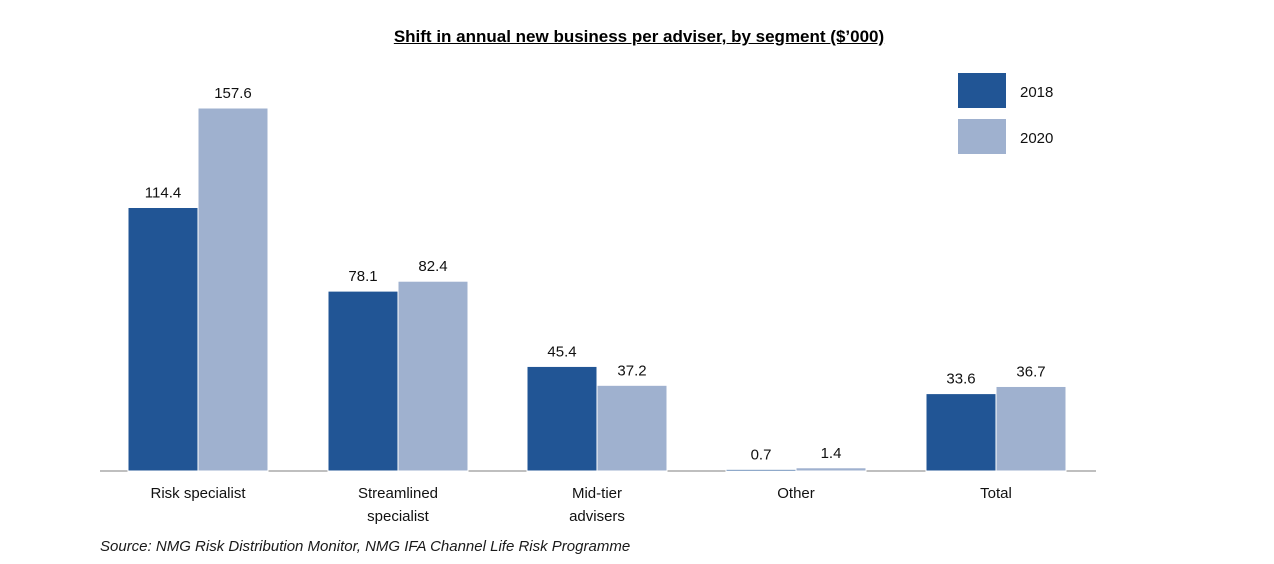  I want to click on value-label-other-2018: 0.7, so click(761, 454).